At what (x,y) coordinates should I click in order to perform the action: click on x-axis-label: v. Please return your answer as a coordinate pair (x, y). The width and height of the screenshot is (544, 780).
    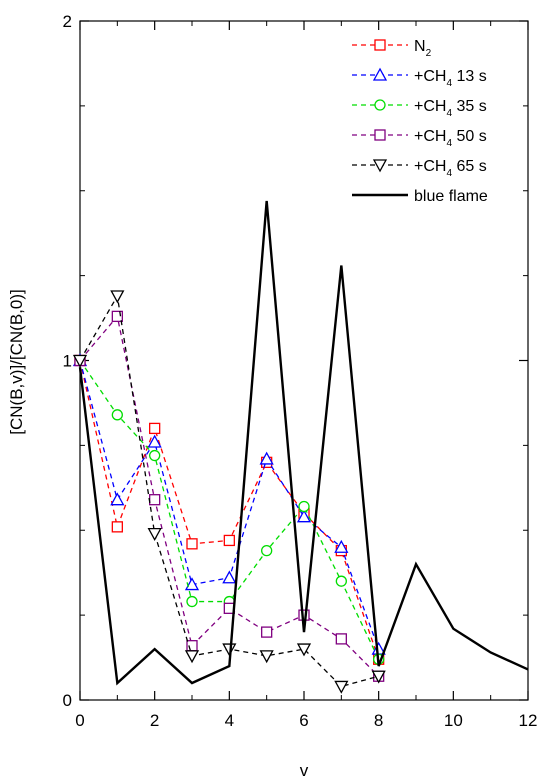
    Looking at the image, I should click on (304, 770).